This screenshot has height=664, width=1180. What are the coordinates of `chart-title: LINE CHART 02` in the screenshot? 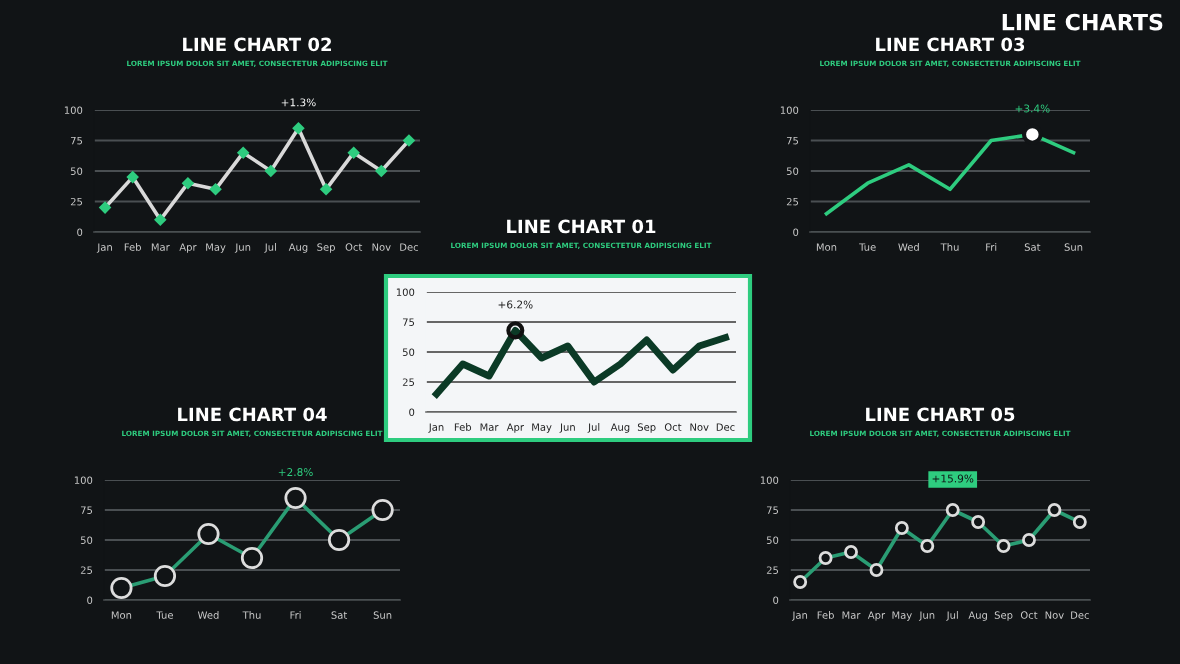 It's located at (257, 44).